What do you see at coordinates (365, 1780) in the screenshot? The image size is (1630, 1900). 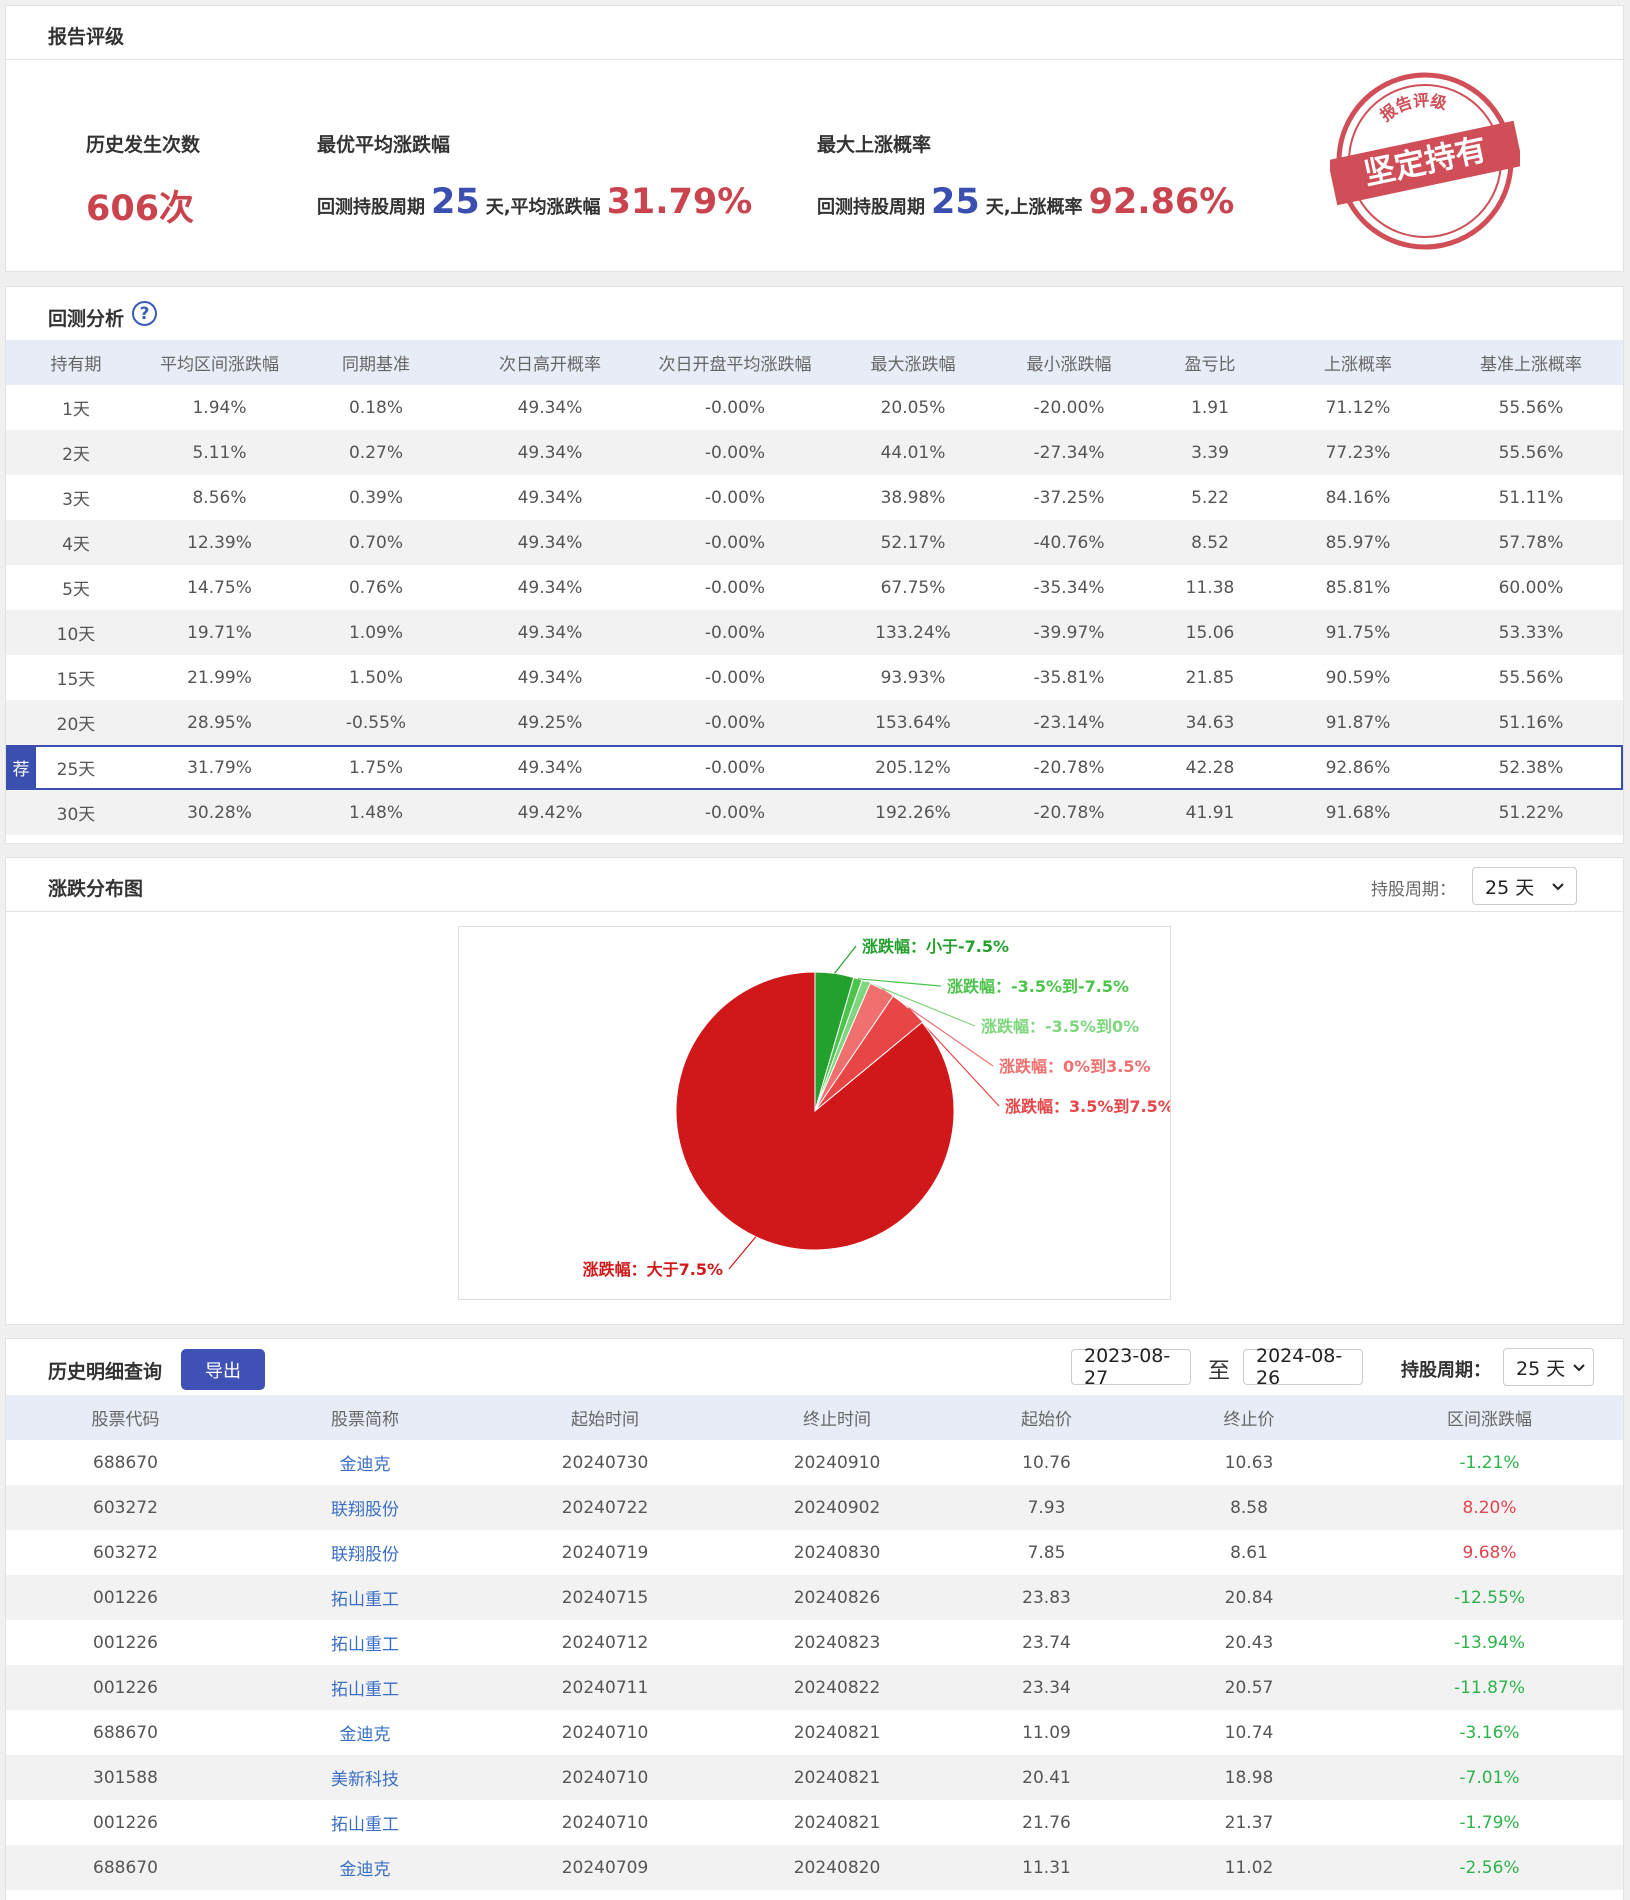 I see `stock-link: 美新科技` at bounding box center [365, 1780].